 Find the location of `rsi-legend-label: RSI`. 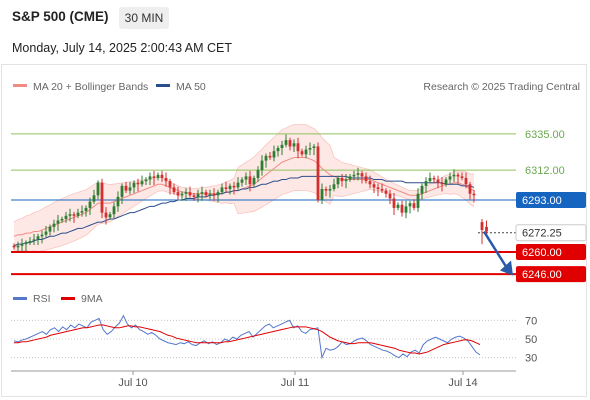

rsi-legend-label: RSI is located at coordinates (42, 299).